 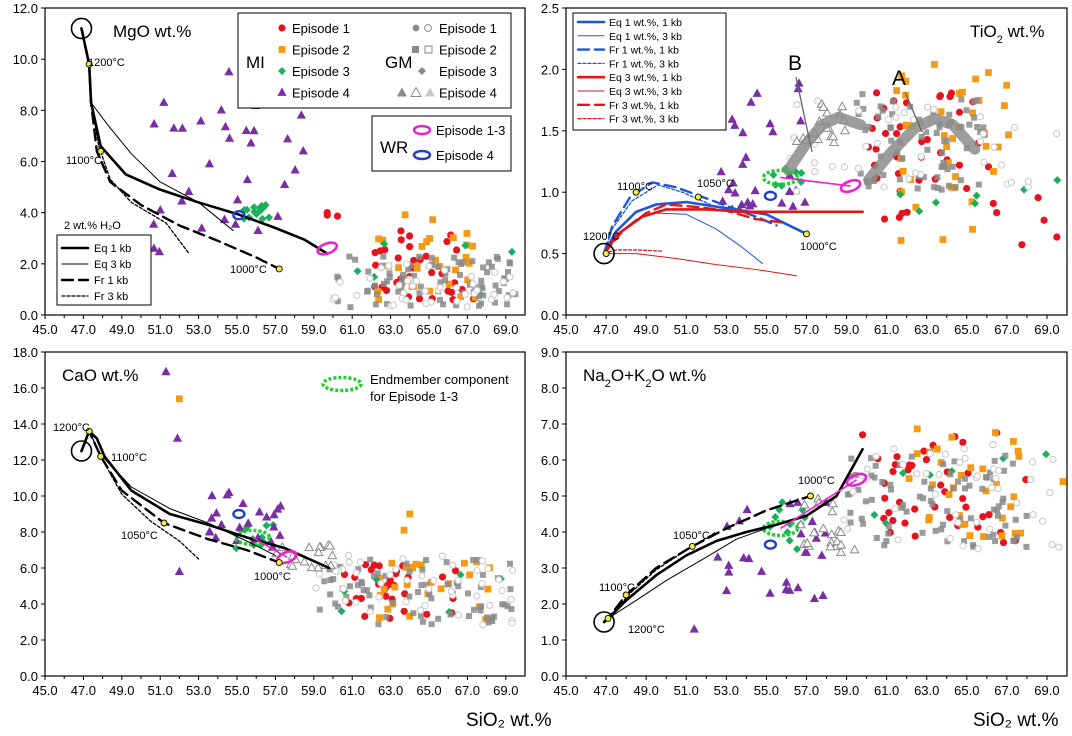 What do you see at coordinates (466, 257) in the screenshot?
I see `mgo-point-mi2` at bounding box center [466, 257].